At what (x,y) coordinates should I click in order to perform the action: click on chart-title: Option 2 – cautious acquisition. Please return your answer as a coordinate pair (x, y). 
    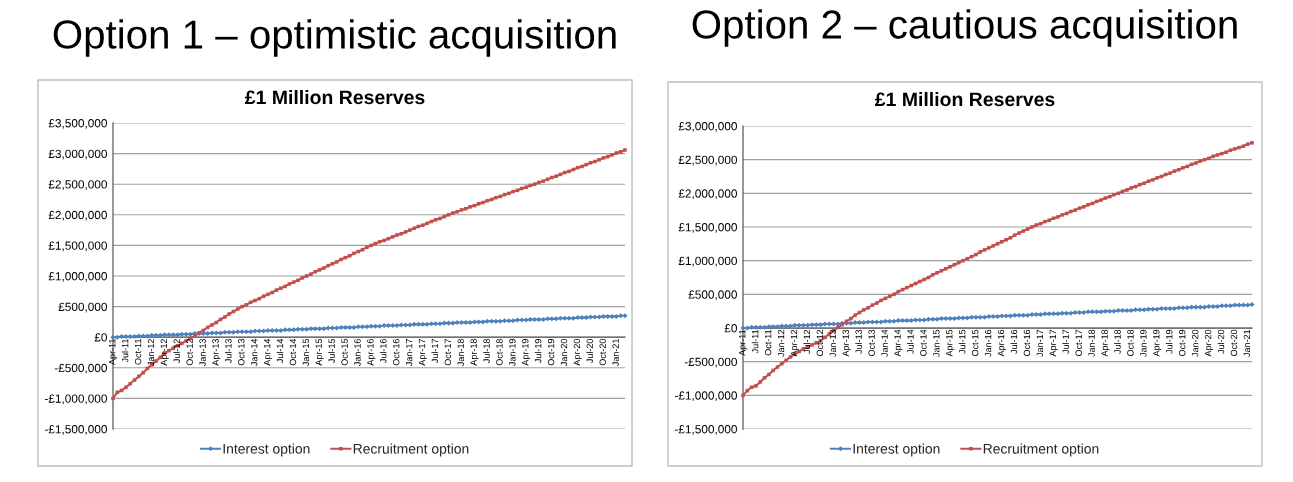
    Looking at the image, I should click on (964, 28).